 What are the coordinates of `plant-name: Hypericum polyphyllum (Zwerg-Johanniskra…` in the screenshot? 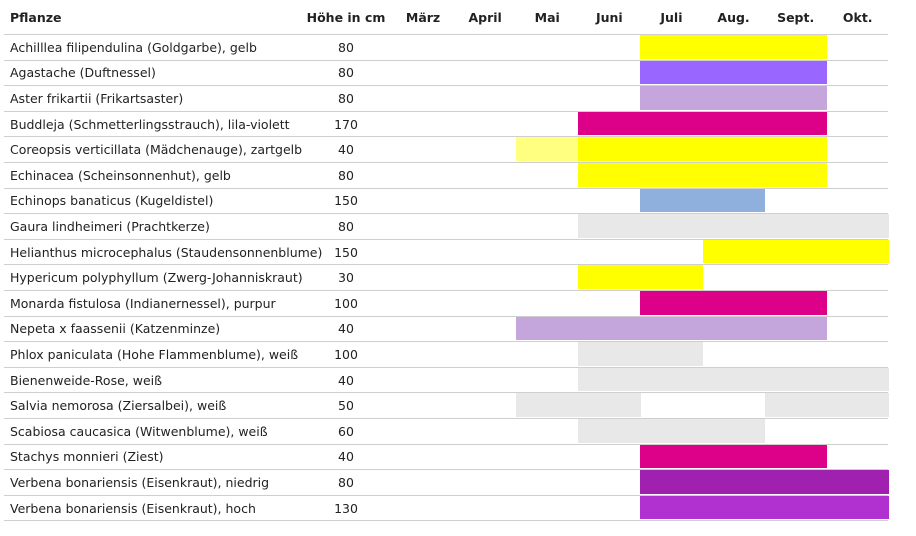 It's located at (156, 278).